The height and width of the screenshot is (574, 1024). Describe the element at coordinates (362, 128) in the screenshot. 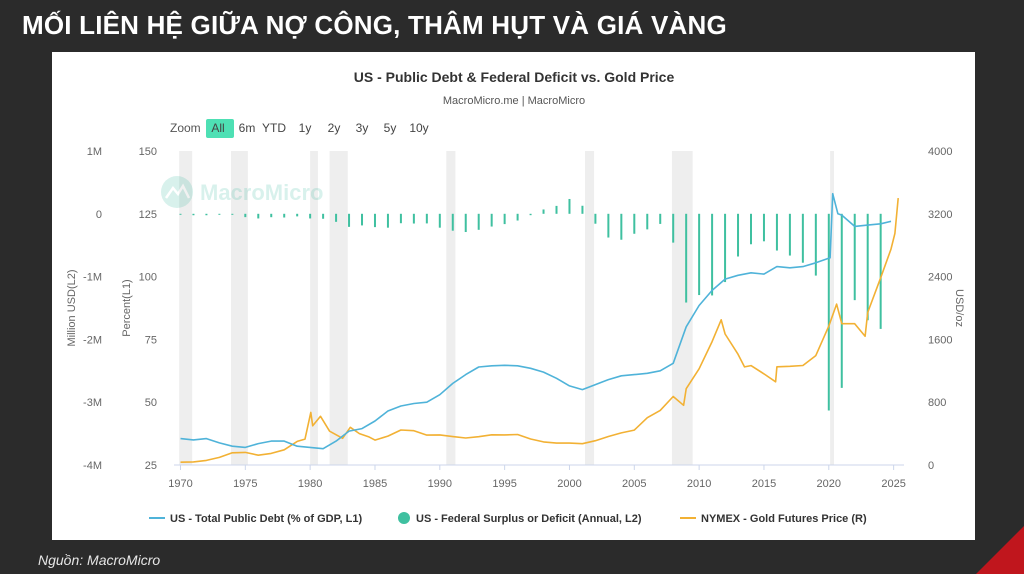

I see `zoom-button-3y: 3y` at that location.